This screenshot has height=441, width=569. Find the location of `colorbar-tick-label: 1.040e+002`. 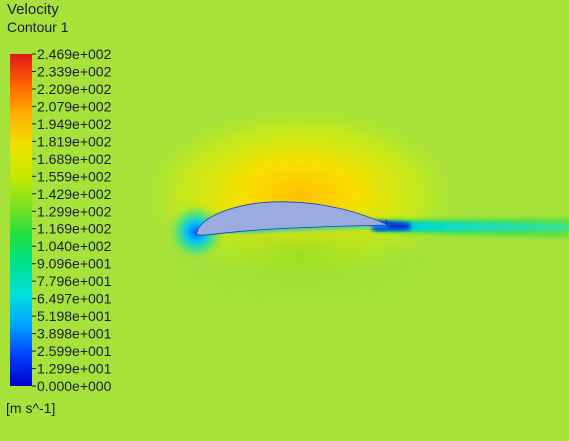

colorbar-tick-label: 1.040e+002 is located at coordinates (74, 246).